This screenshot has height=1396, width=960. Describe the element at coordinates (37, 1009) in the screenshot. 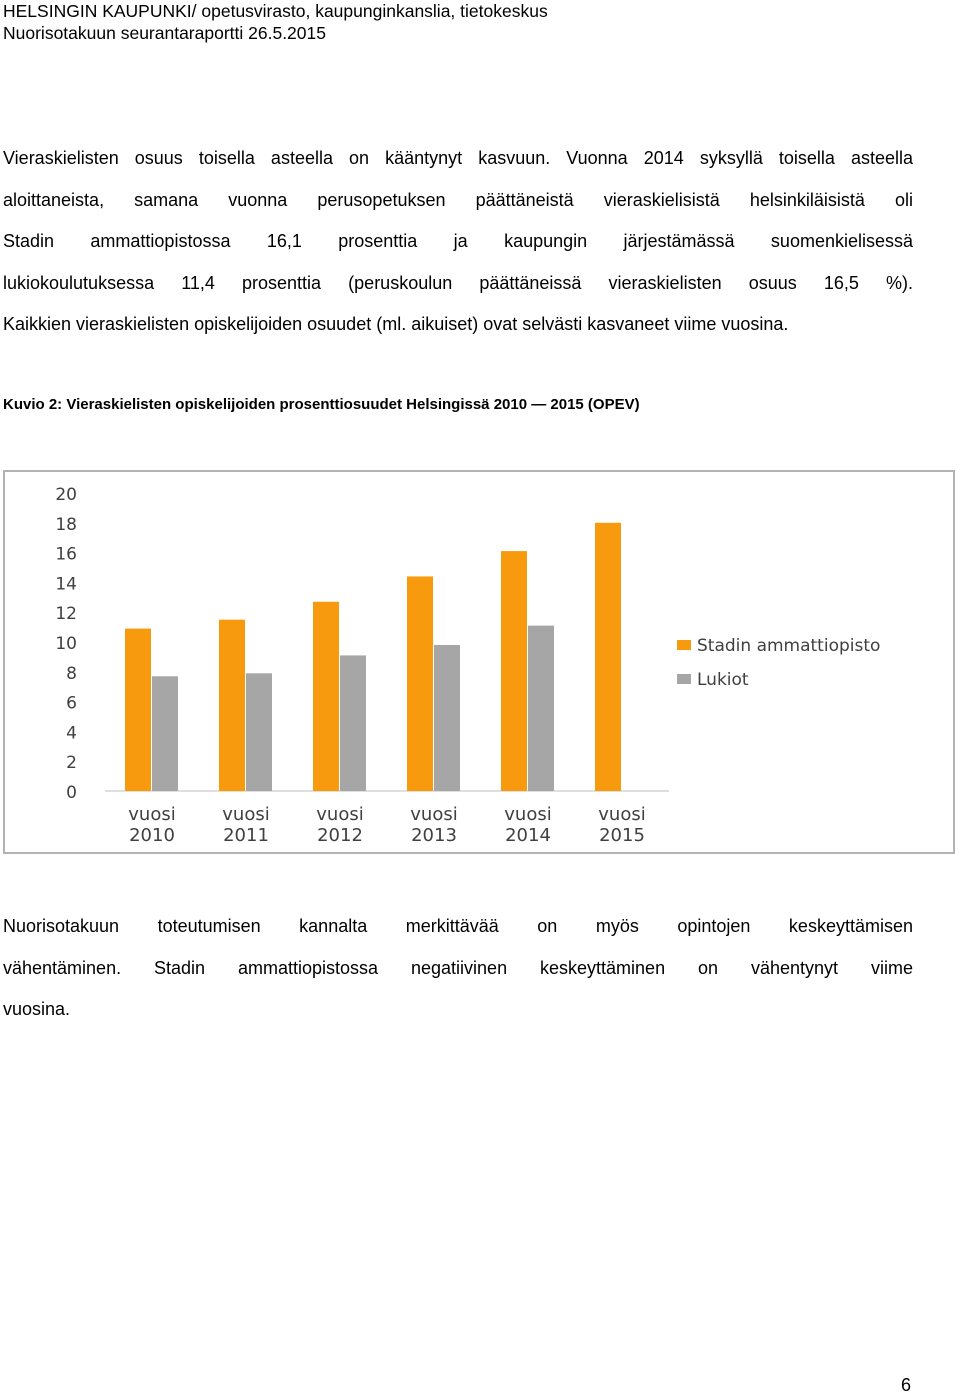

I see `paragraph-line: vuosina.` at that location.